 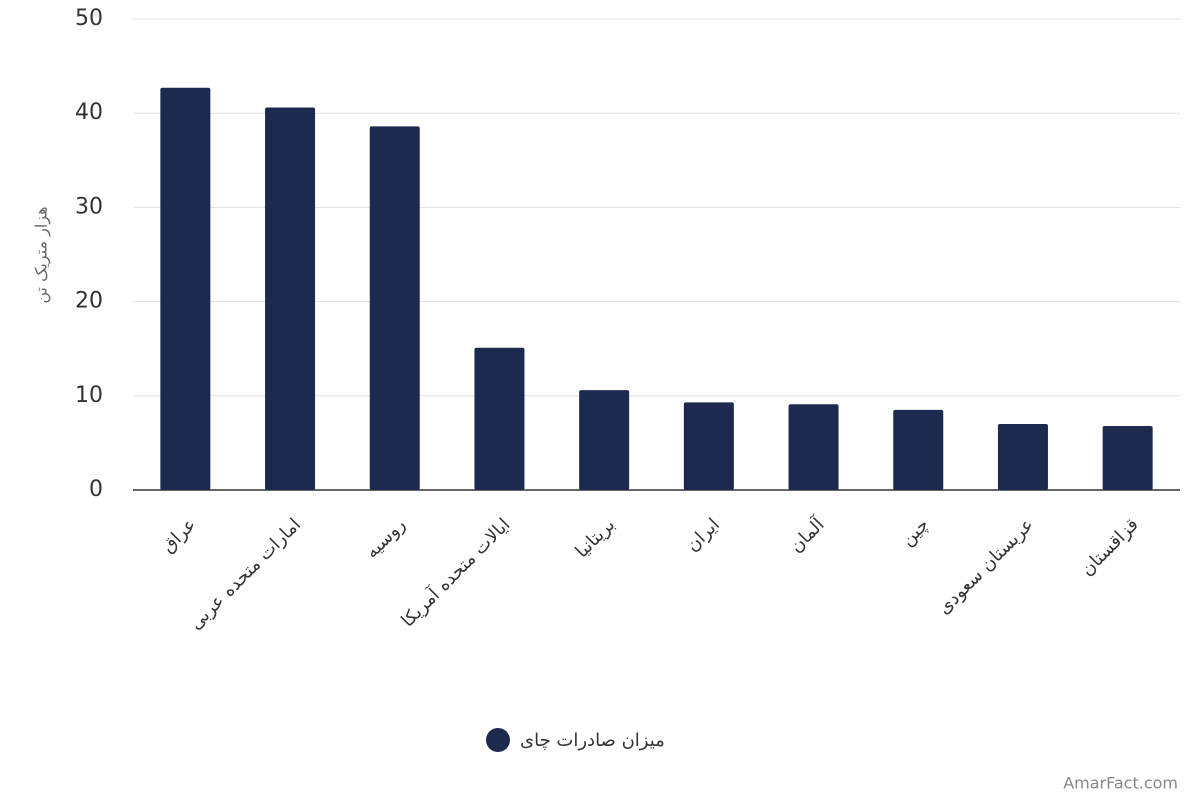 What do you see at coordinates (179, 535) in the screenshot?
I see `x-tick-label: عراق` at bounding box center [179, 535].